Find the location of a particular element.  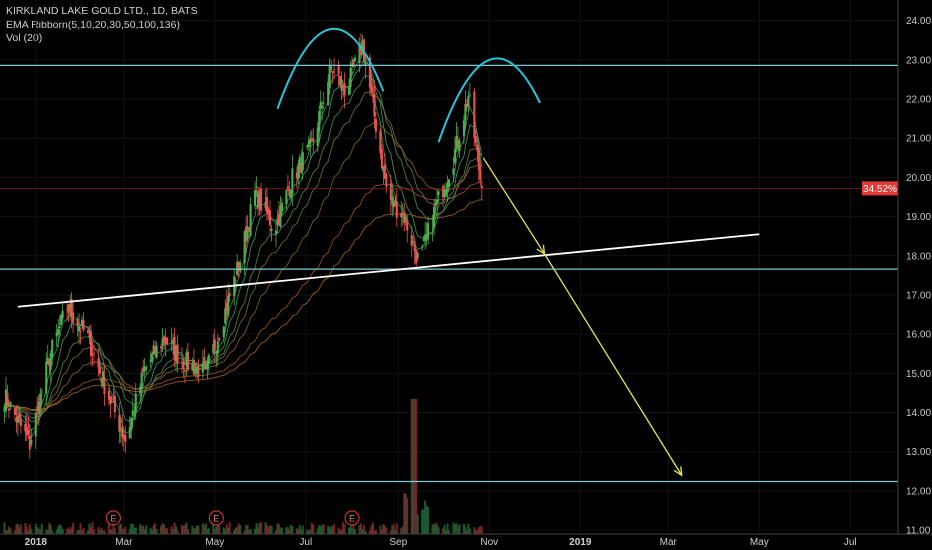

x-tick-label: 2019 is located at coordinates (580, 542).